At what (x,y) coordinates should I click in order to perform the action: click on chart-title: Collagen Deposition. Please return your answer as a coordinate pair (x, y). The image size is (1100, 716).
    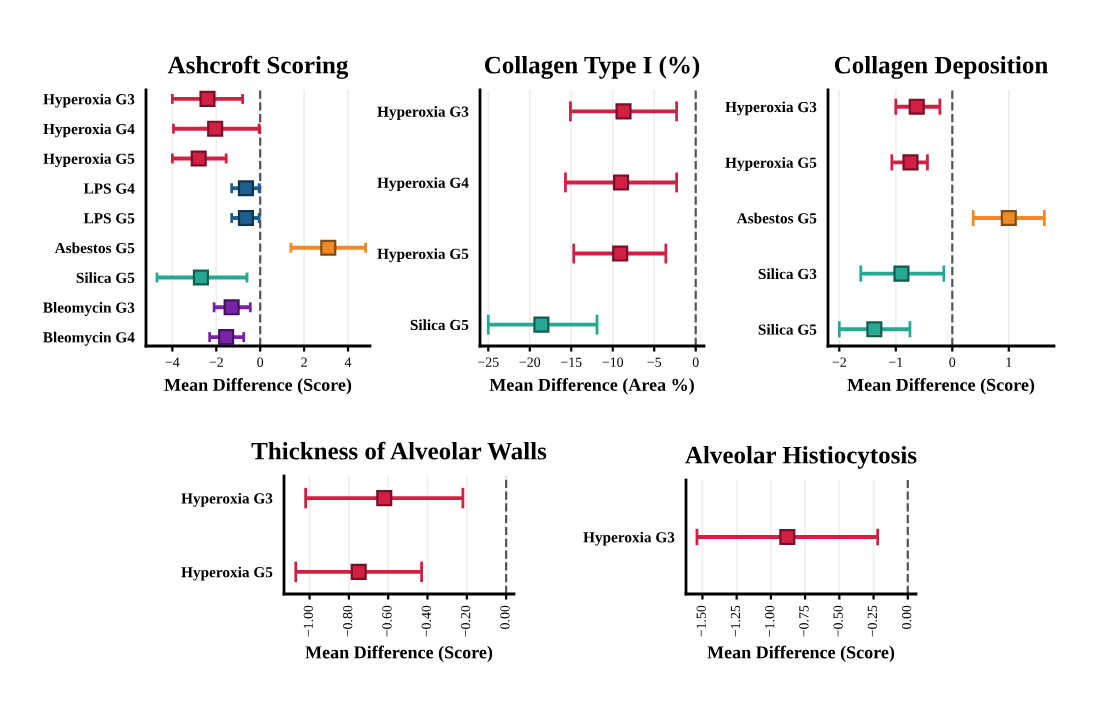
    Looking at the image, I should click on (941, 67).